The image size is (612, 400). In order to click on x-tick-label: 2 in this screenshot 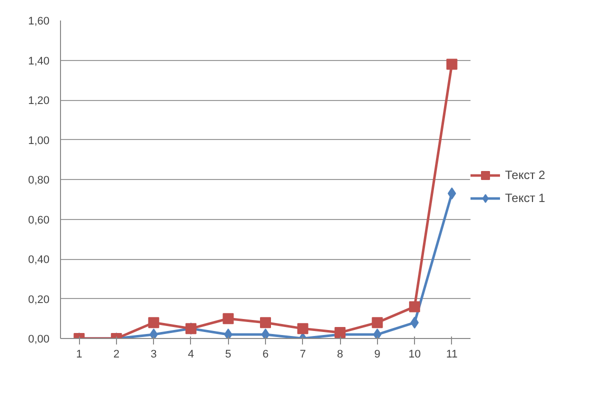, I will do `click(116, 354)`.